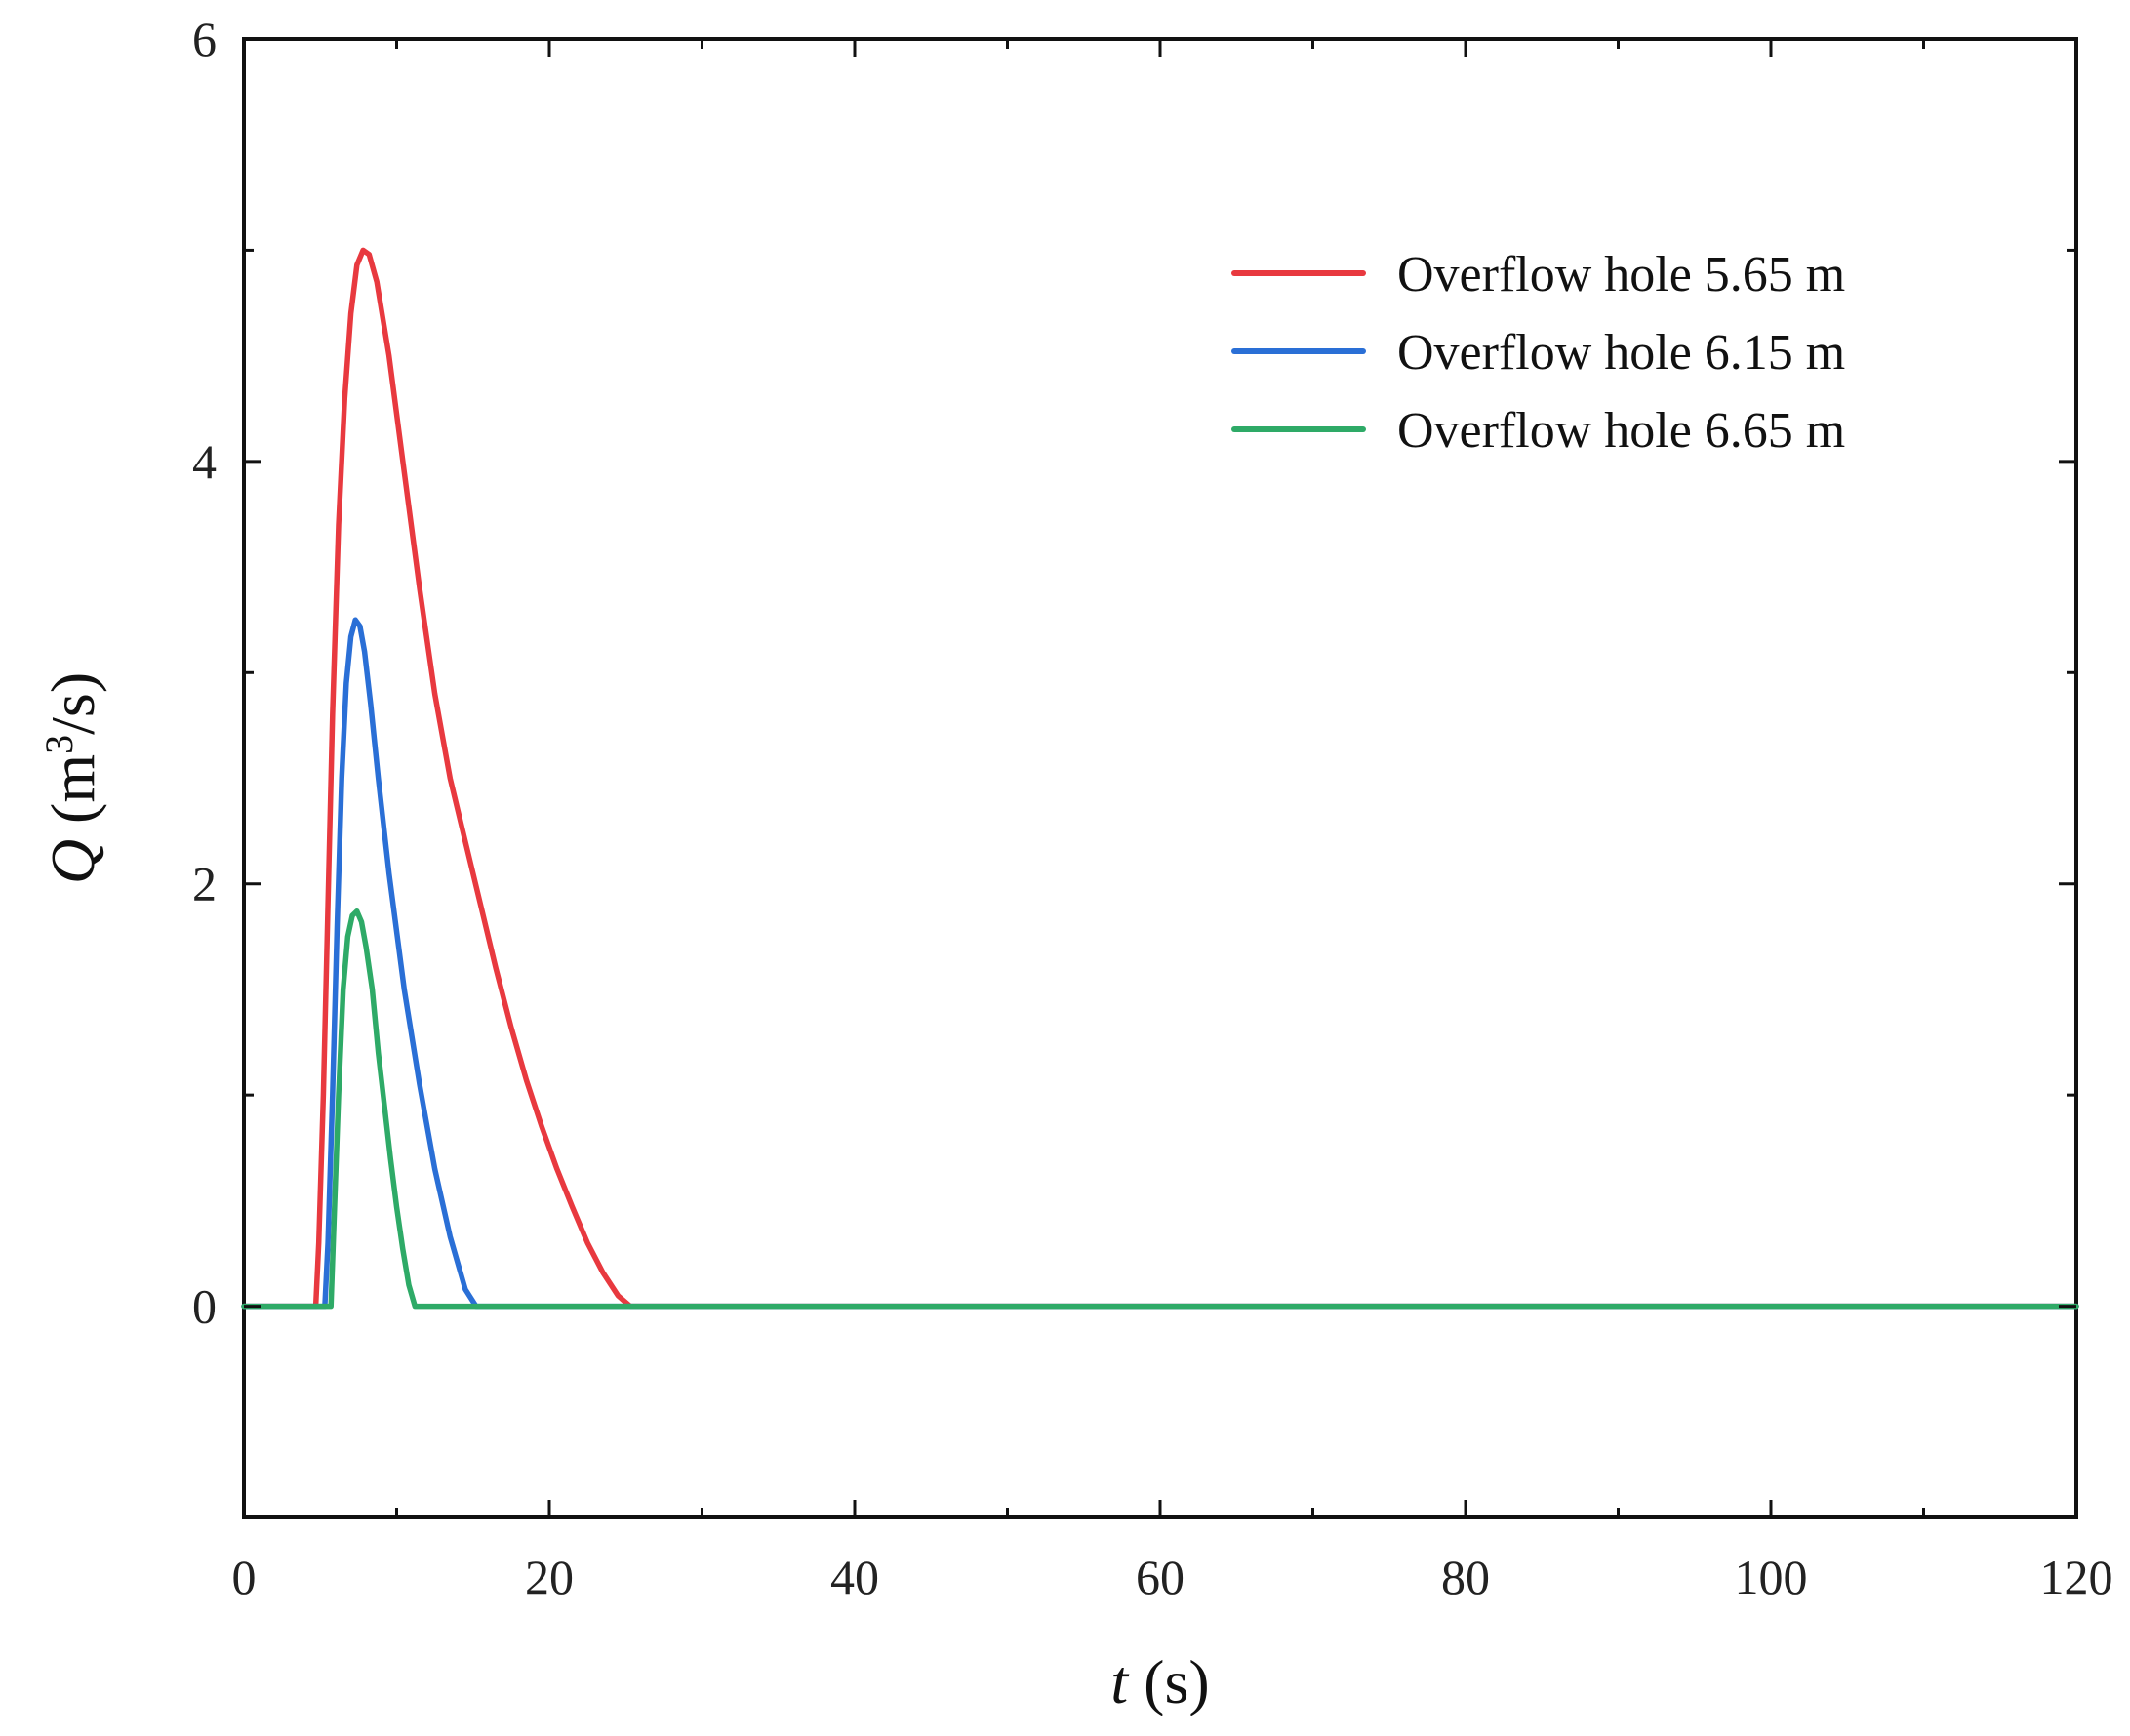 The height and width of the screenshot is (1736, 2130). What do you see at coordinates (549, 1577) in the screenshot?
I see `x-tick-label: 20` at bounding box center [549, 1577].